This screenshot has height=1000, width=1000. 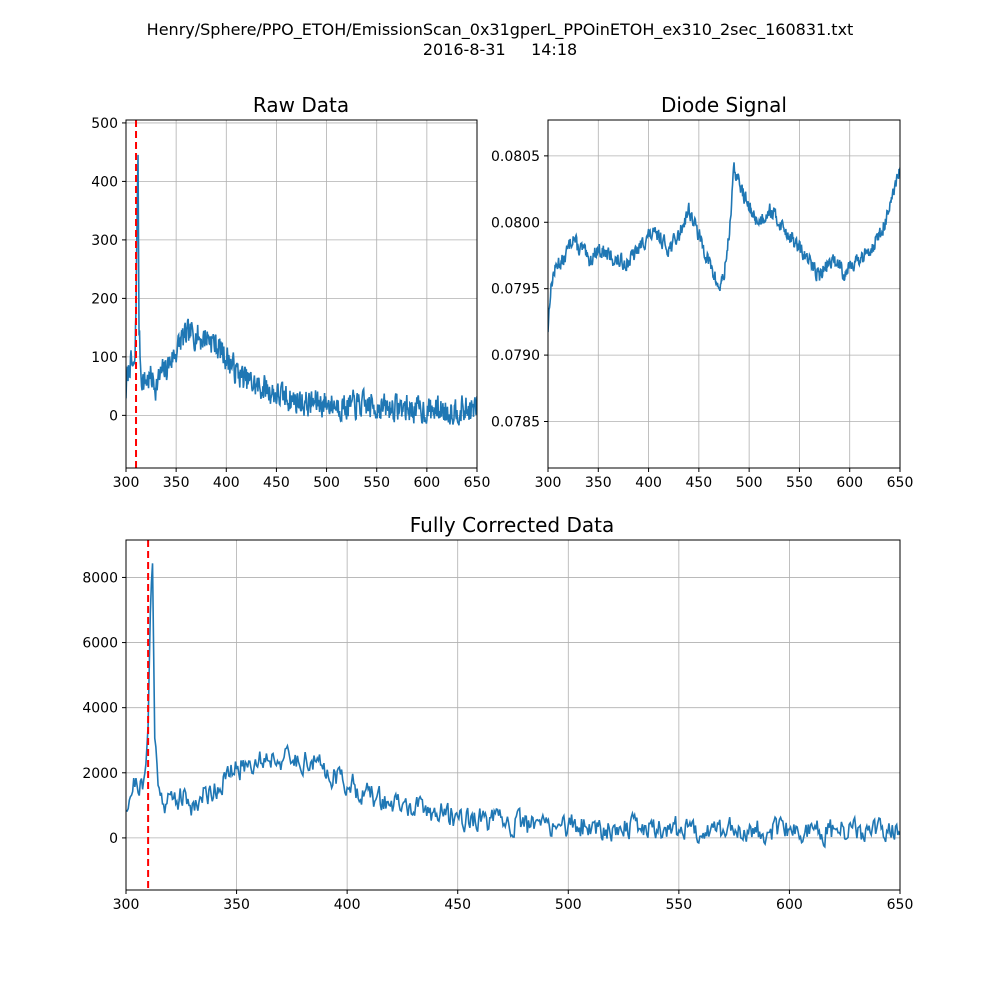 I want to click on diode-axes-frame, so click(x=724, y=294).